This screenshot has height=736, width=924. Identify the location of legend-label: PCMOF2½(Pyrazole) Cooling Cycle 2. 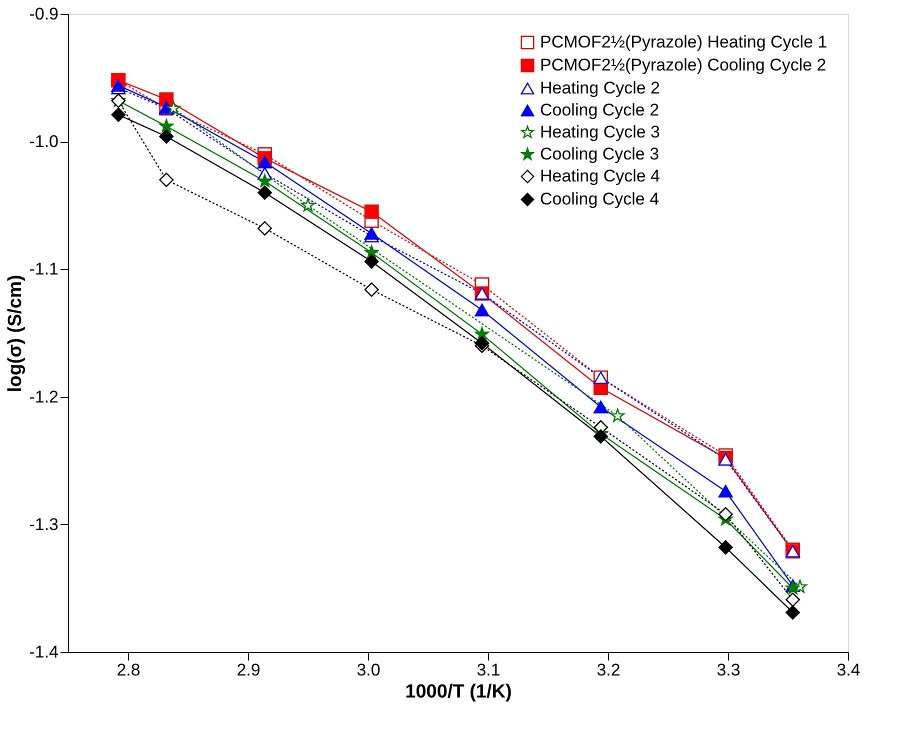
(683, 65).